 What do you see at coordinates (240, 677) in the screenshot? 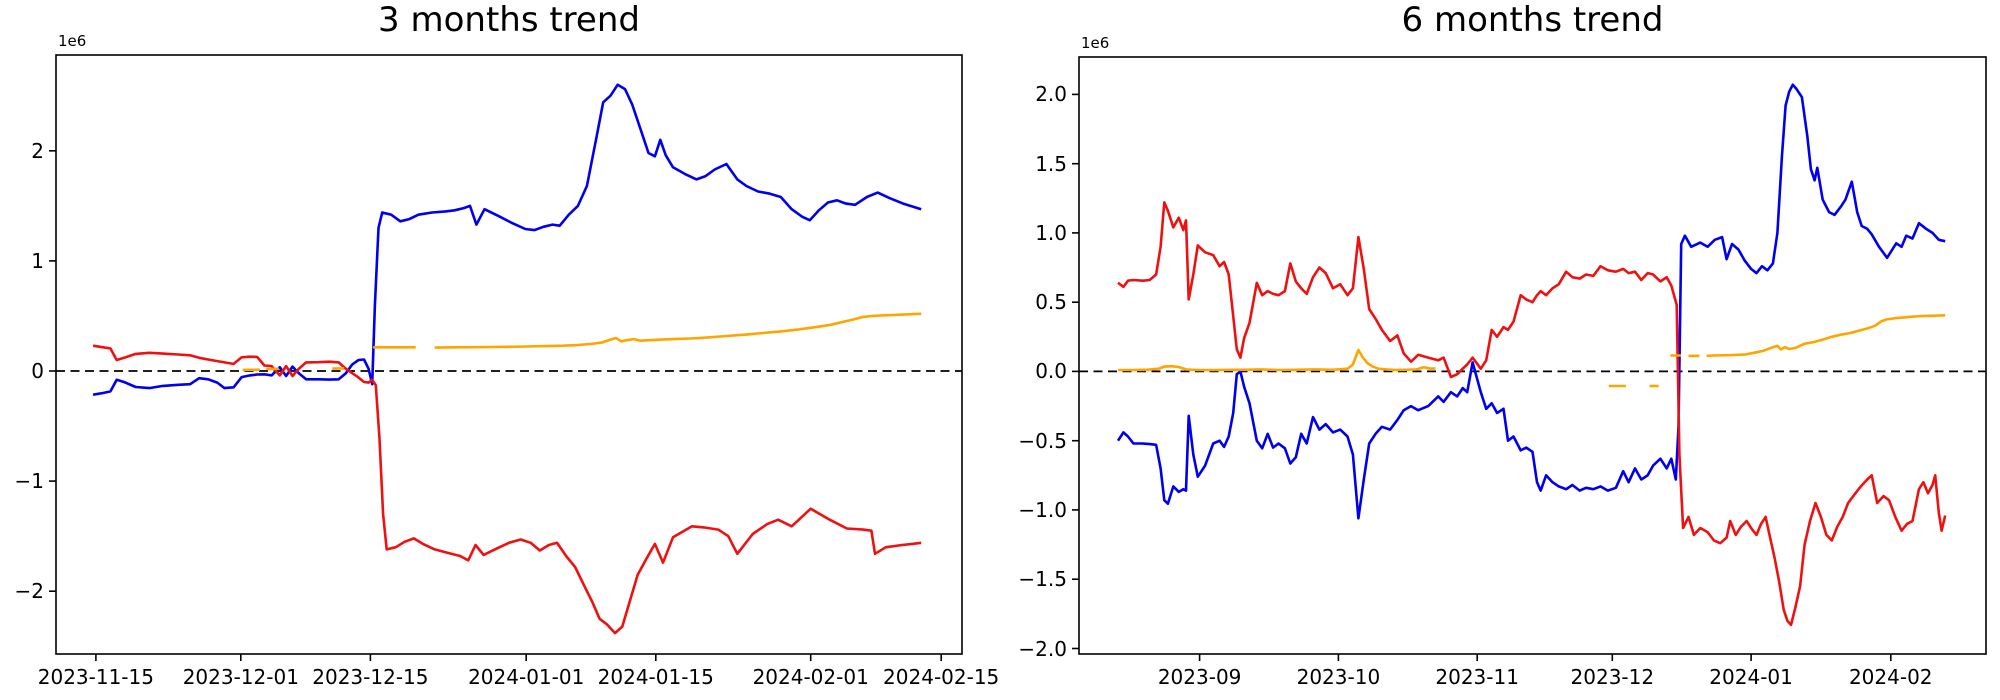
I see `x-tick-label: 2023-12-01` at bounding box center [240, 677].